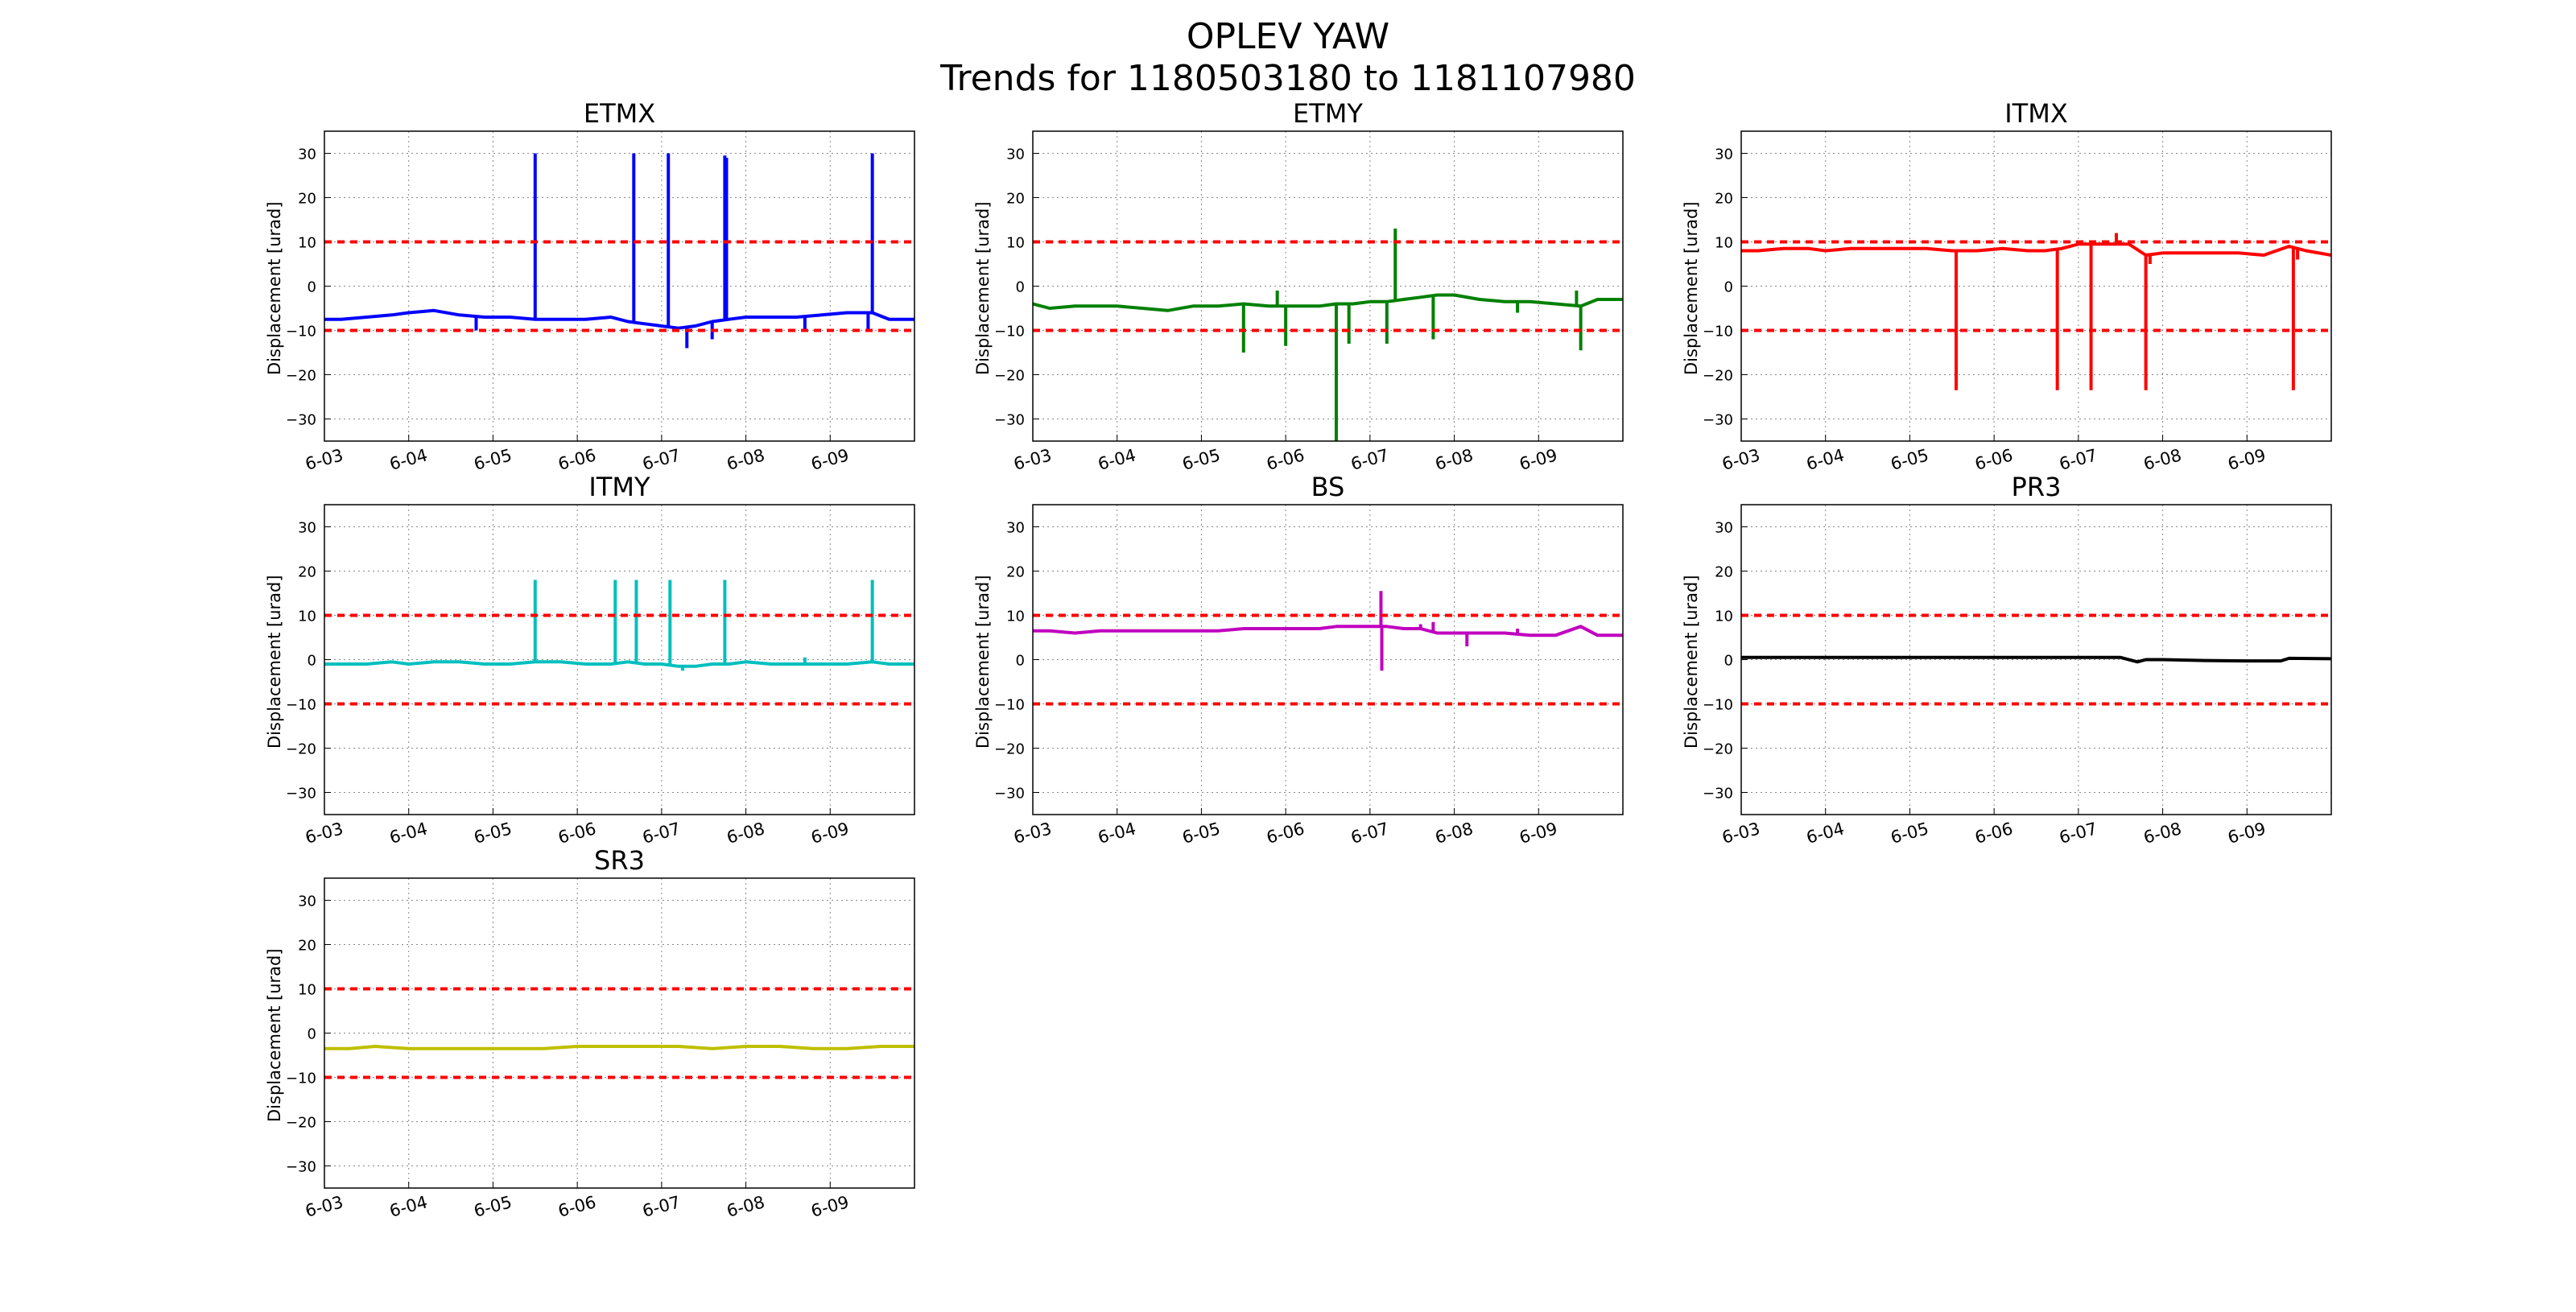 The image size is (2576, 1312). What do you see at coordinates (1328, 487) in the screenshot?
I see `subplot-title: BS` at bounding box center [1328, 487].